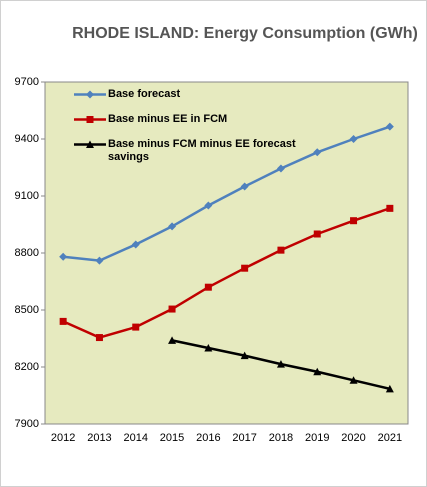 The image size is (427, 487). I want to click on y-tick-label: 8500, so click(27, 310).